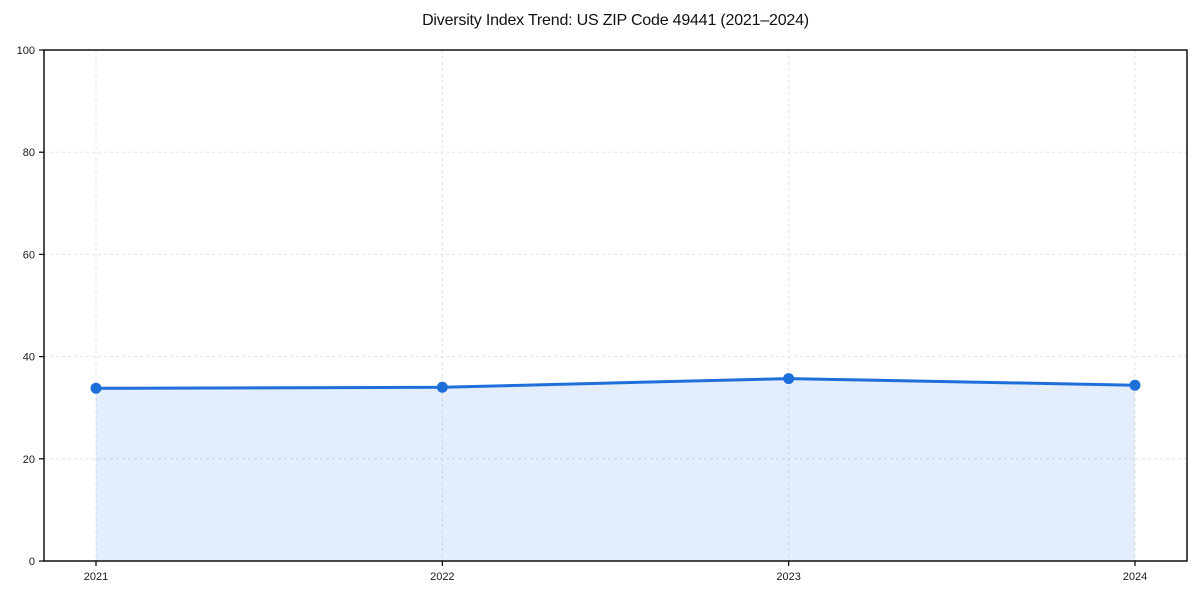 The image size is (1200, 600). Describe the element at coordinates (29, 153) in the screenshot. I see `y-tick-label: 80` at that location.